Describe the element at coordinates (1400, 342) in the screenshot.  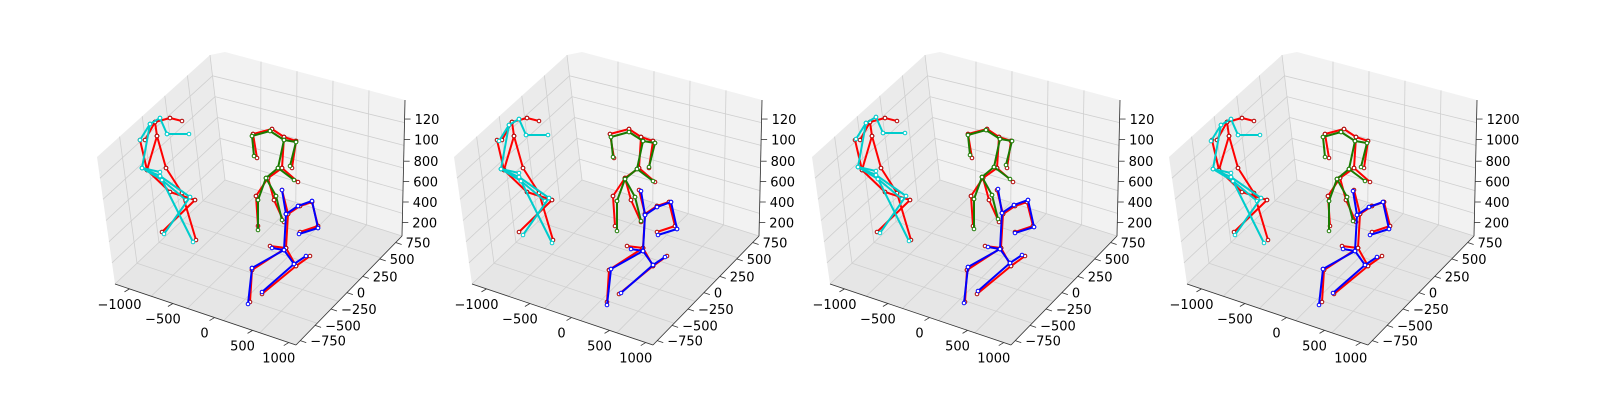
I see `y-tick-label: −750` at that location.